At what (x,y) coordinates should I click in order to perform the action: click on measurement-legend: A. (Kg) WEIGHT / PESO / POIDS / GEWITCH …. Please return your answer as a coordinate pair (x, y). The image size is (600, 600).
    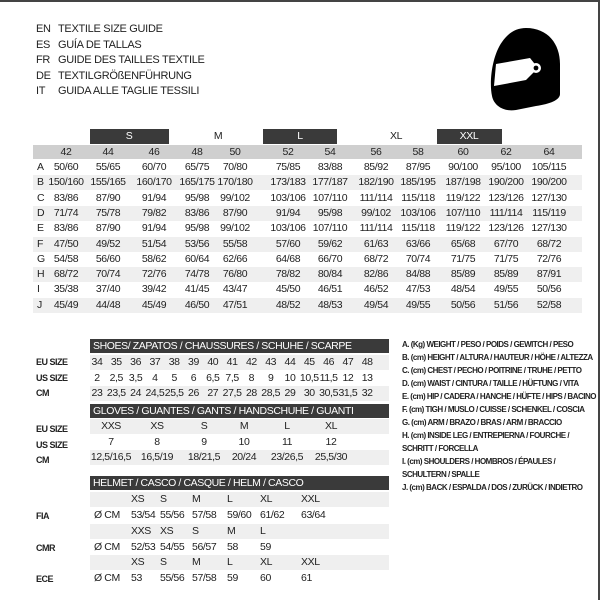
    Looking at the image, I should click on (499, 416).